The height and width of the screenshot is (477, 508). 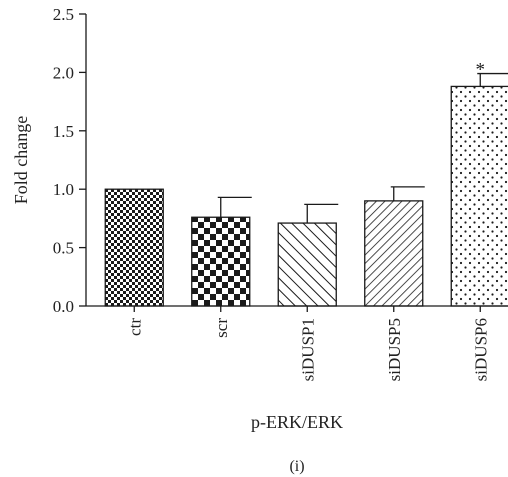 I want to click on x-tick-label: siDUSP1, so click(x=307, y=349).